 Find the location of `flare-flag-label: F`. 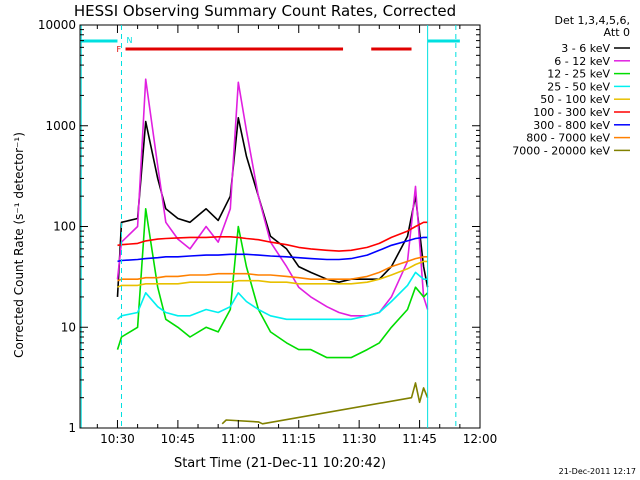

flare-flag-label: F is located at coordinates (119, 49).